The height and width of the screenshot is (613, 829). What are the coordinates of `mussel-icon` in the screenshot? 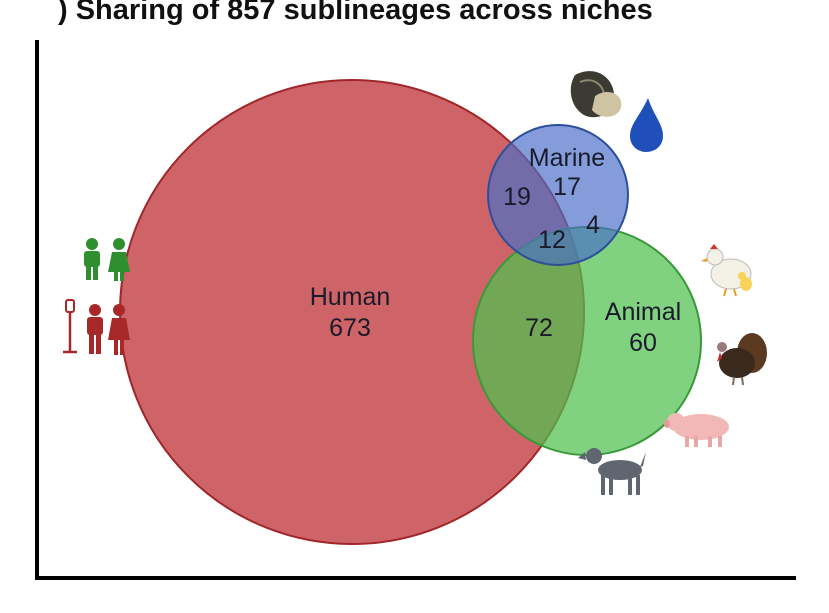 It's located at (596, 94).